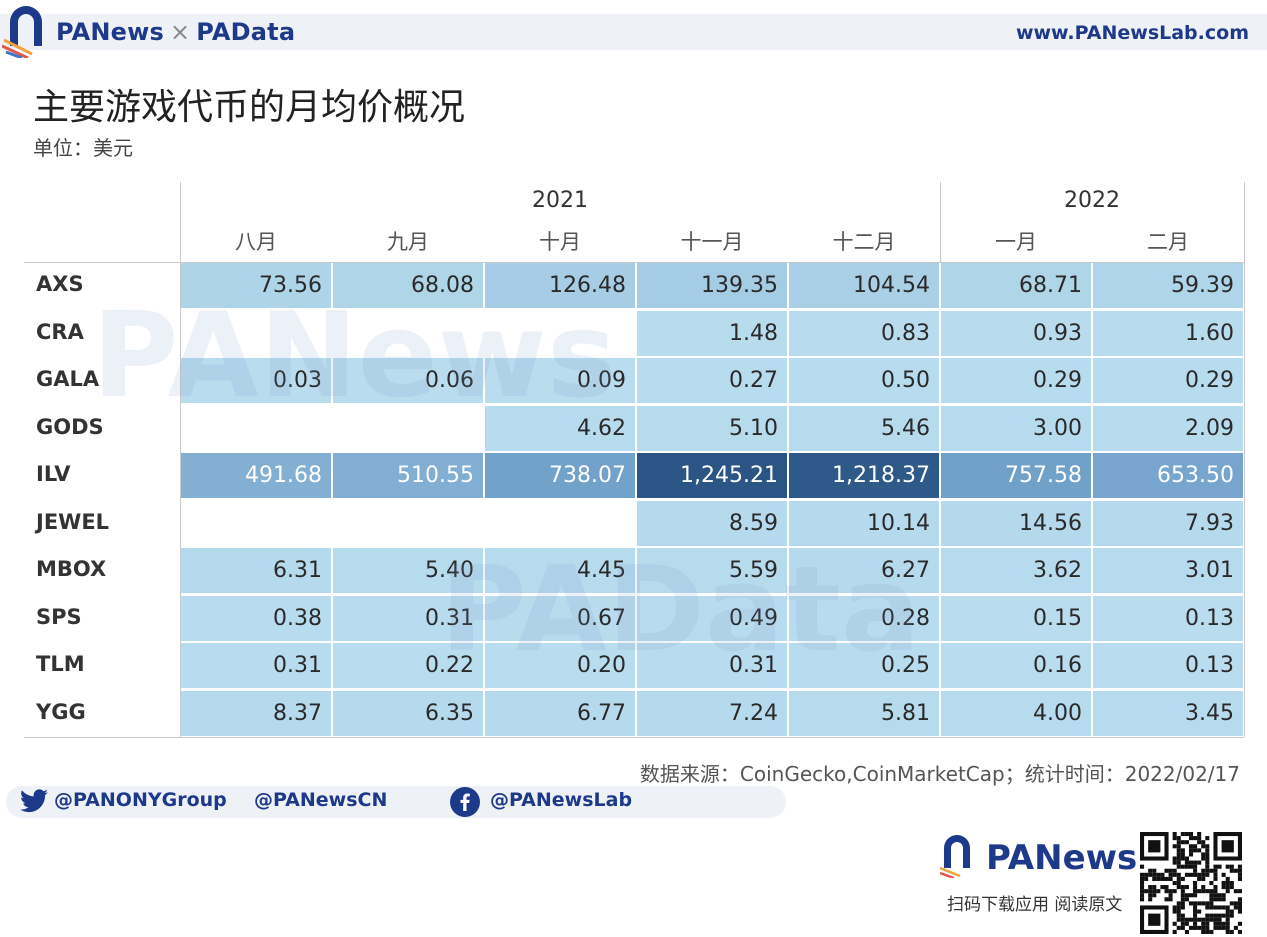 The height and width of the screenshot is (937, 1267). I want to click on table-cell: 5.46, so click(864, 428).